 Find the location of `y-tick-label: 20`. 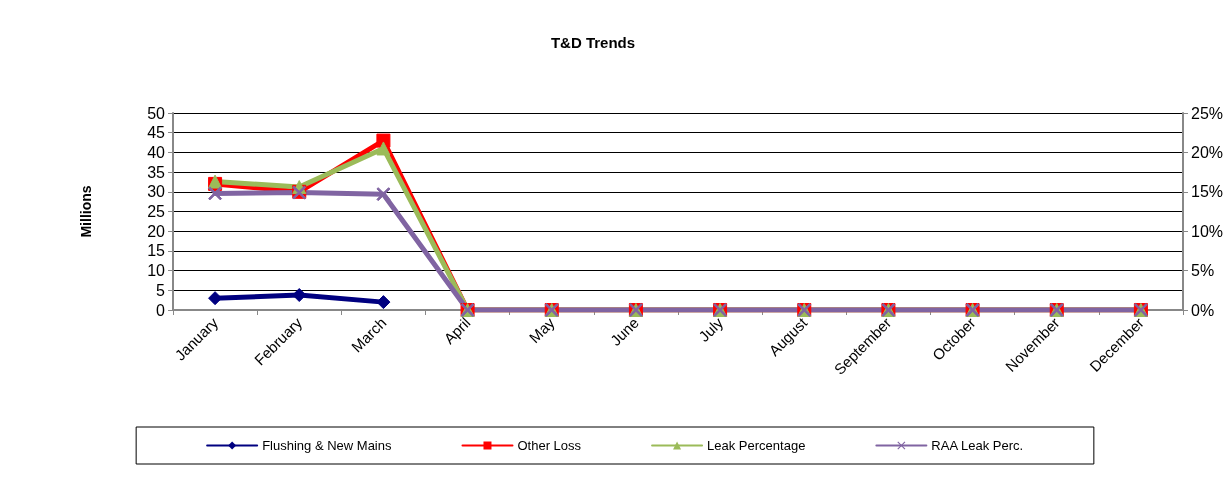

y-tick-label: 20 is located at coordinates (156, 231).